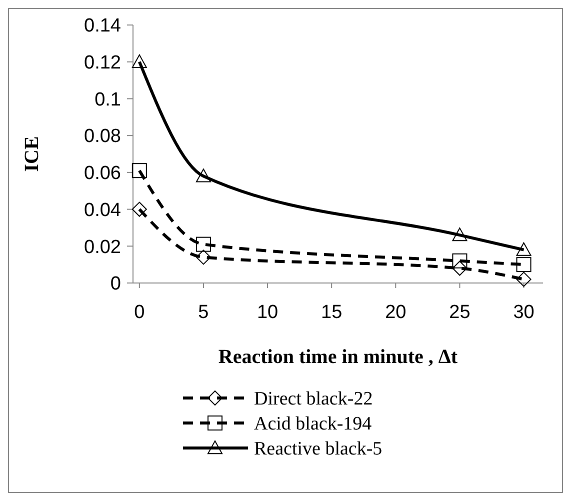 This screenshot has width=571, height=501. What do you see at coordinates (523, 312) in the screenshot?
I see `x-tick-label: 30` at bounding box center [523, 312].